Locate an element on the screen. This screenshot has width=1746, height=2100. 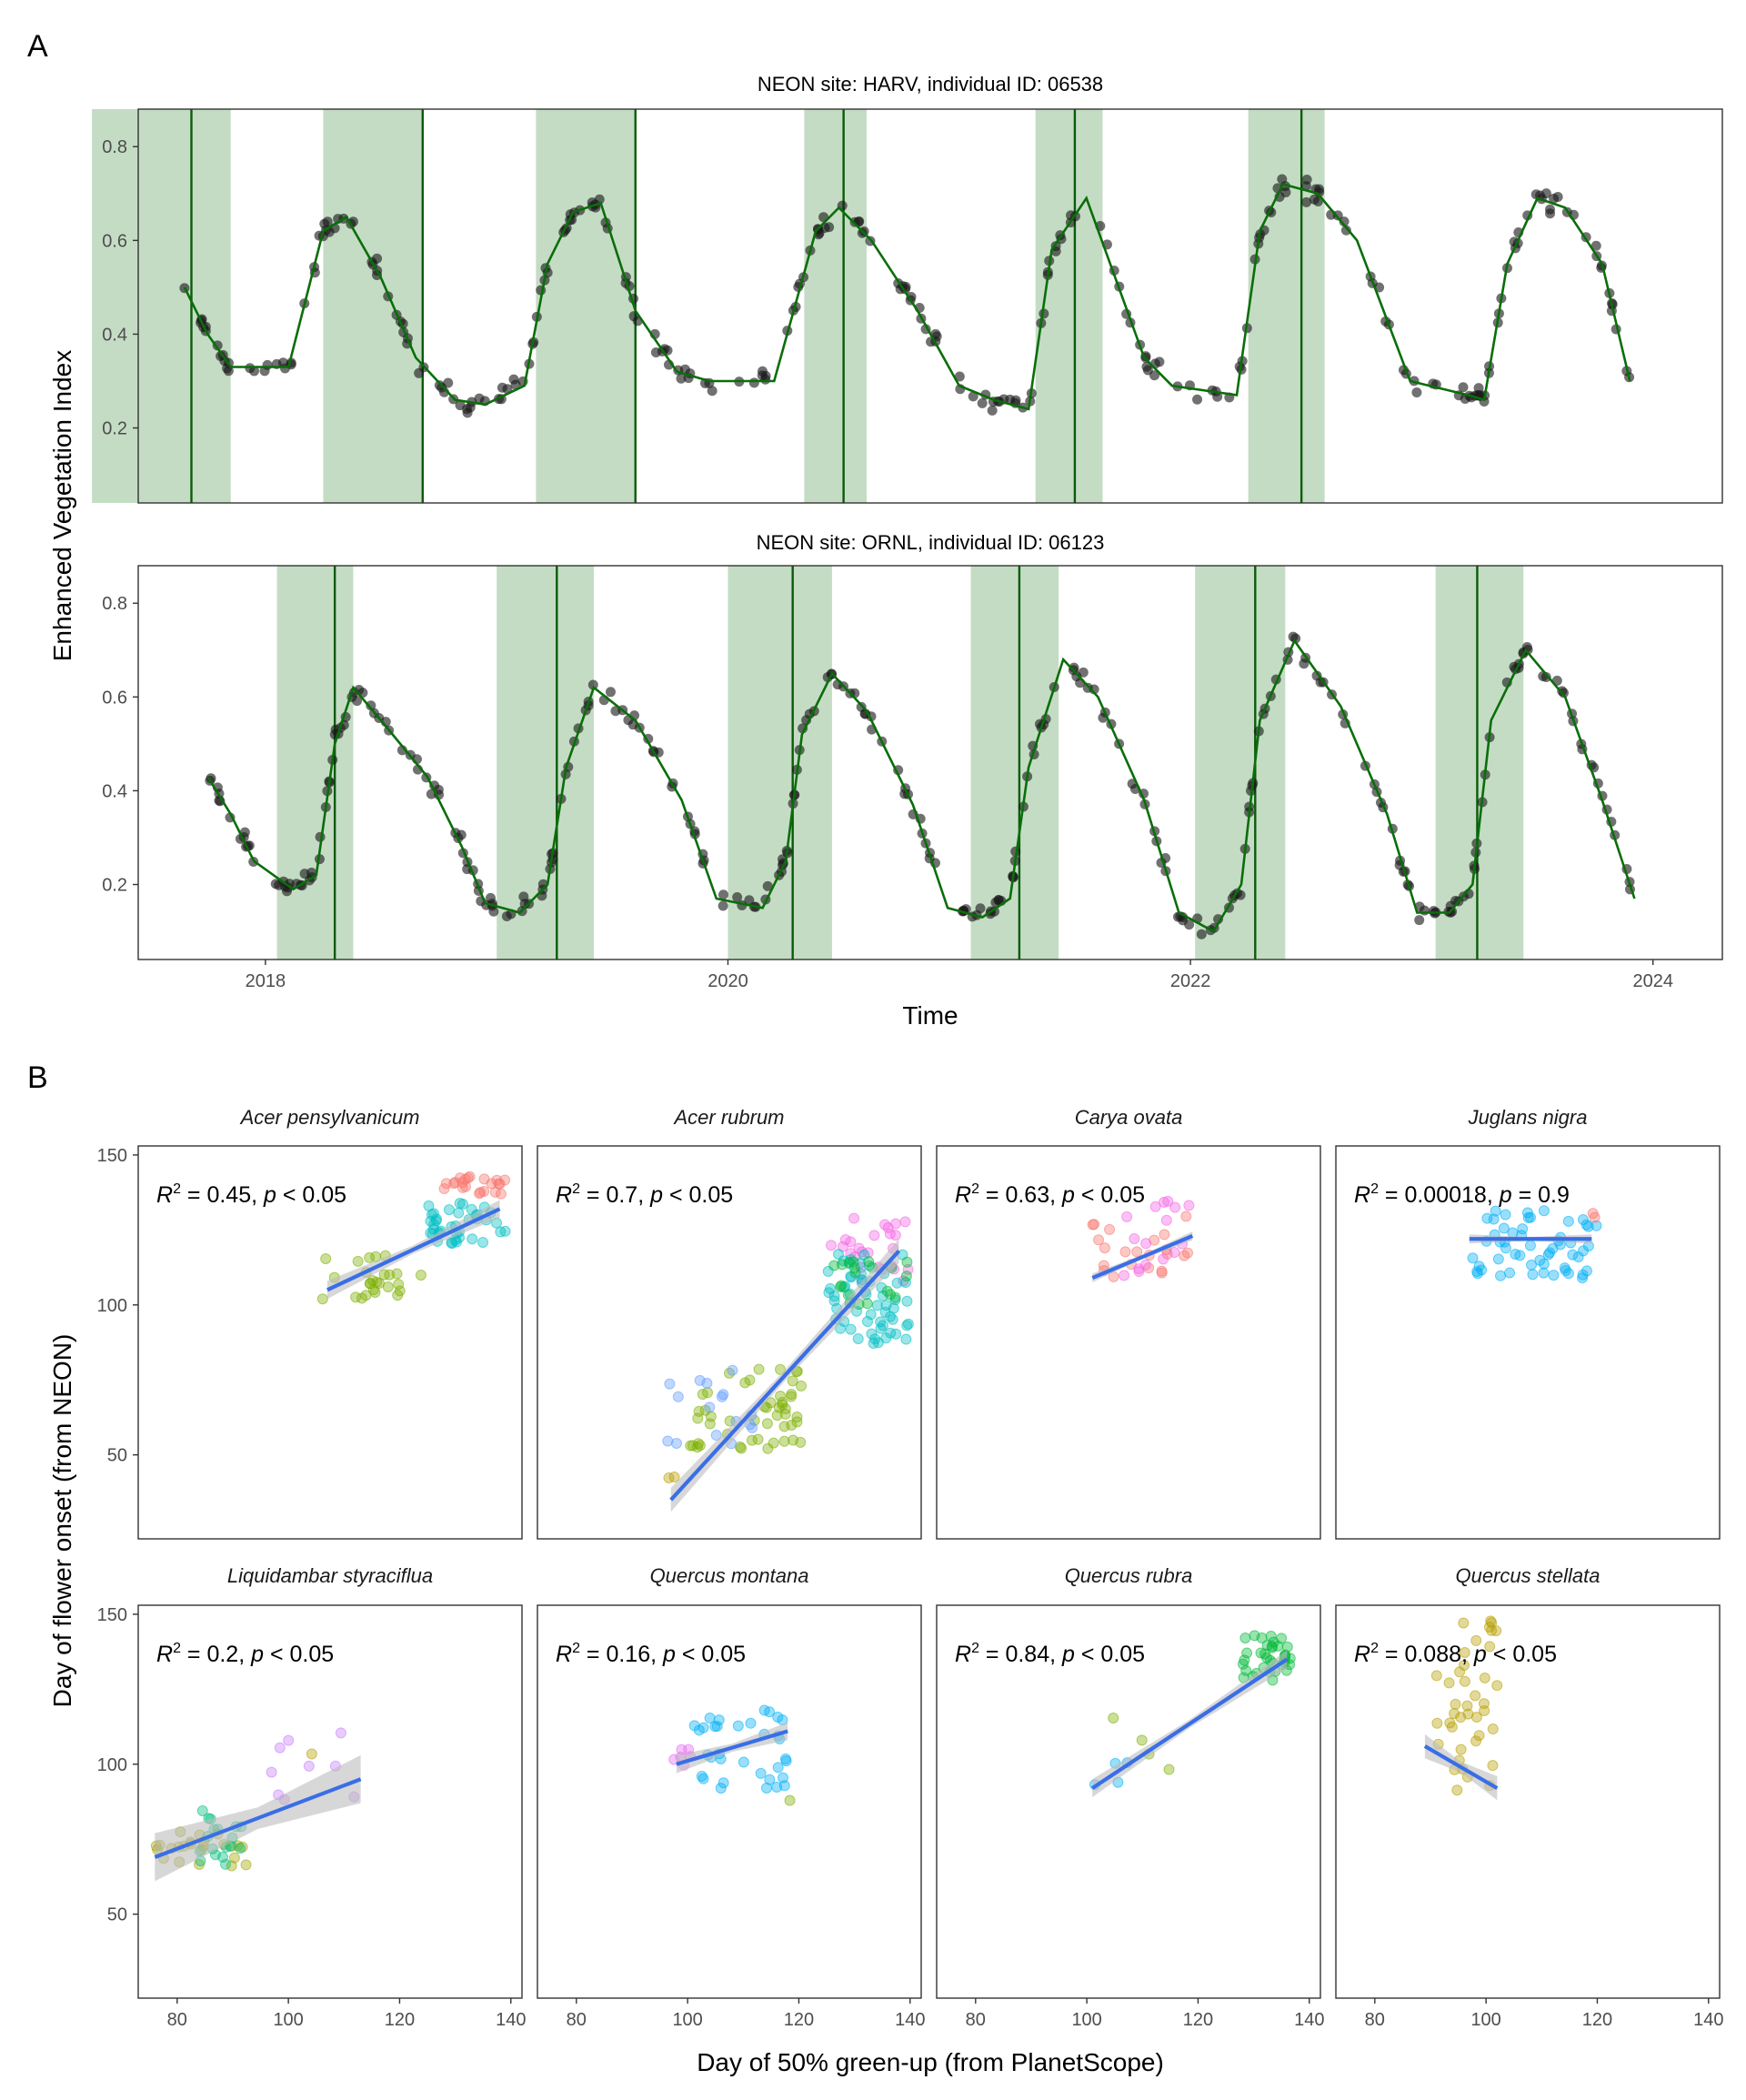
r2-annotation: R2 = 0.45, p < 0.05 is located at coordinates (251, 1194).